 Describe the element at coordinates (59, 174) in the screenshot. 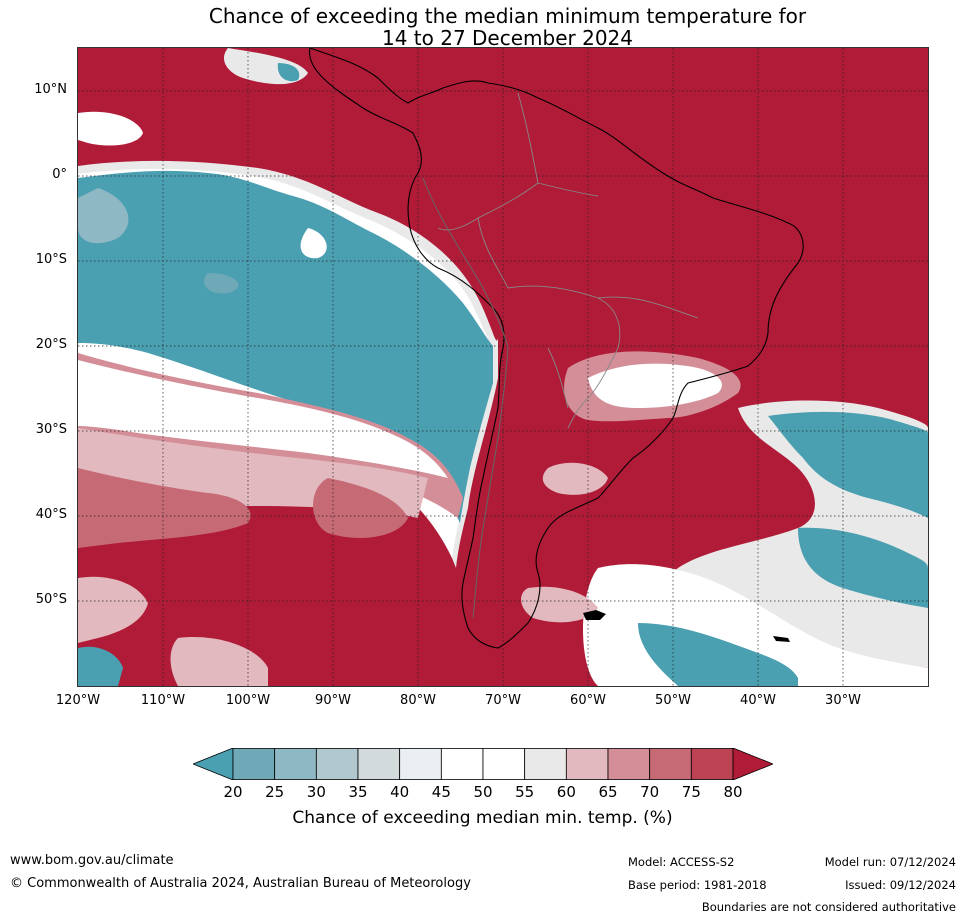

I see `lat-label-0: 0°` at that location.